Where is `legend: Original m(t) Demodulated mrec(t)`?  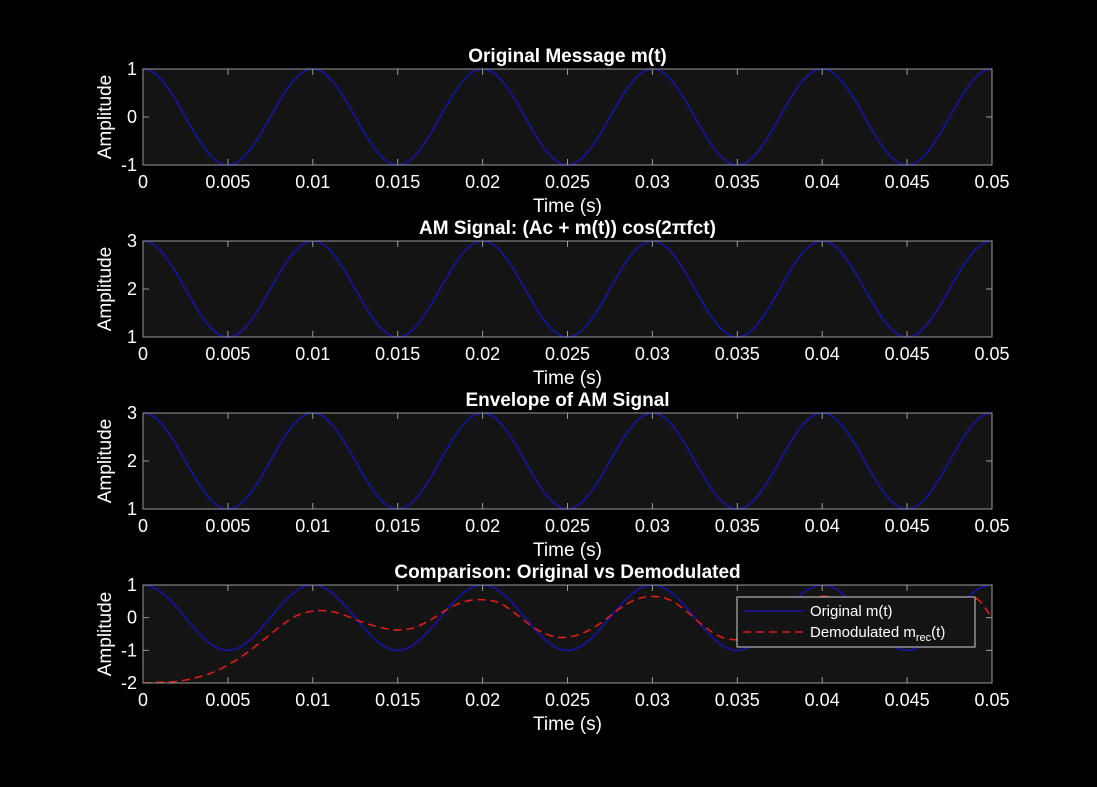
legend: Original m(t) Demodulated mrec(t) is located at coordinates (856, 622).